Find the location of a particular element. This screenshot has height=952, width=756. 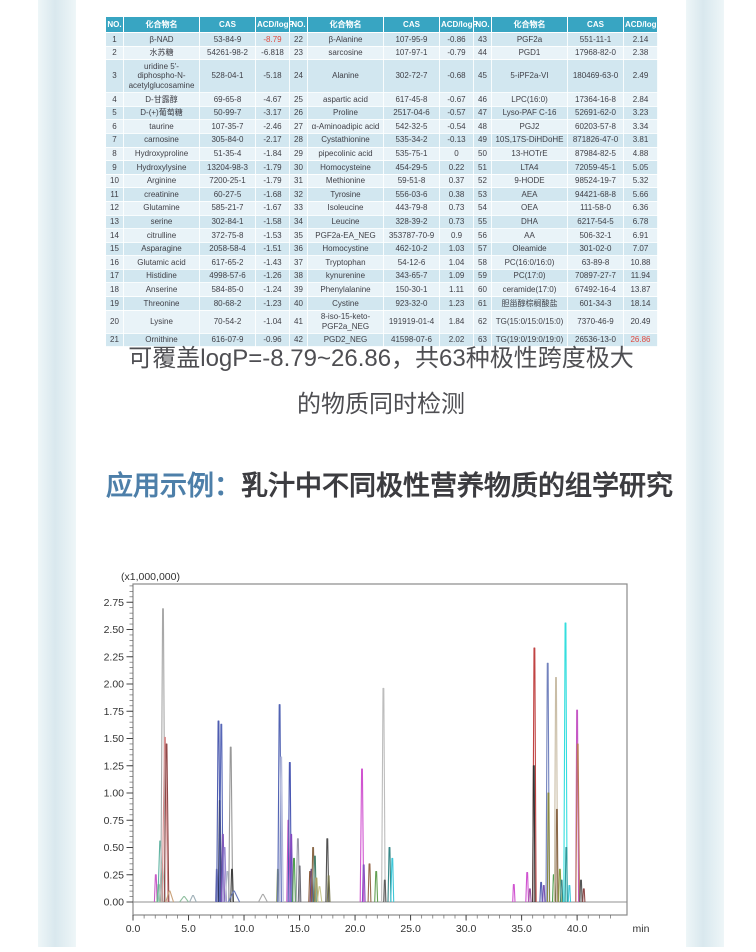

logp-cell: 26.86 is located at coordinates (640, 340).